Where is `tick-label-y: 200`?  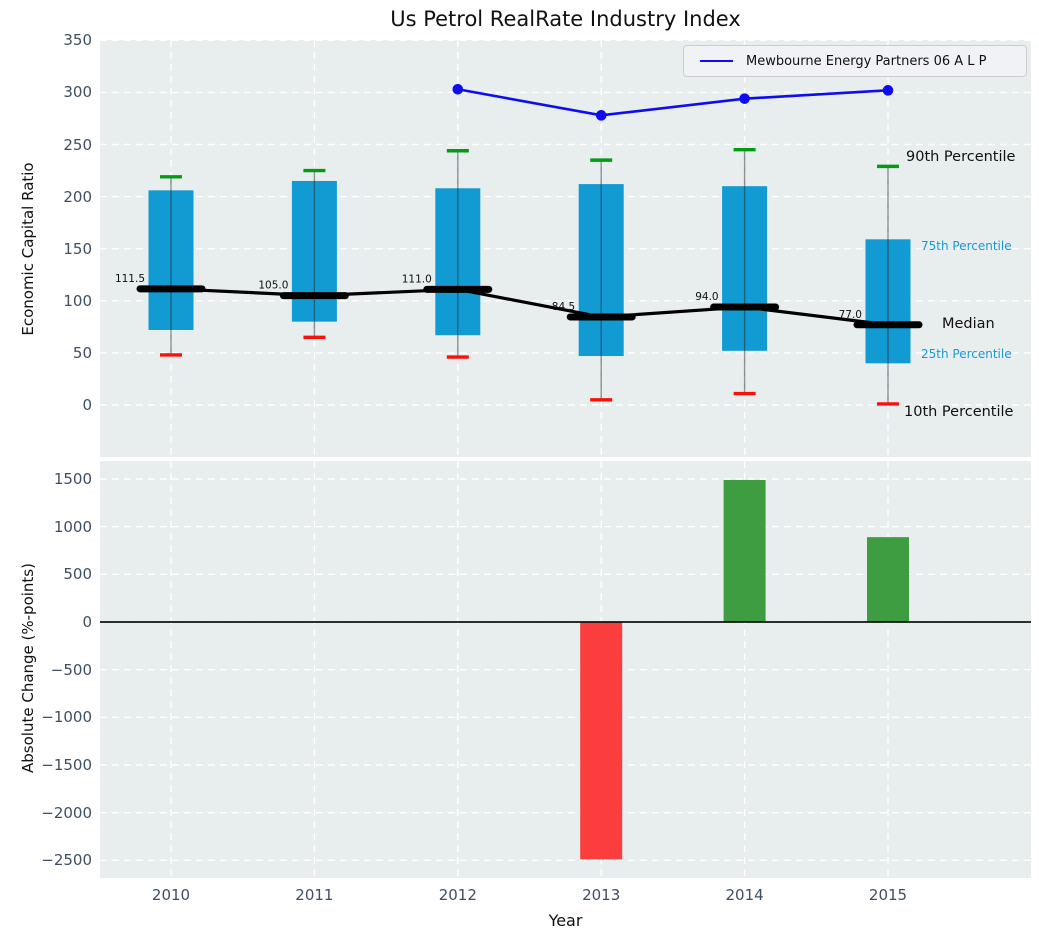
tick-label-y: 200 is located at coordinates (77, 196).